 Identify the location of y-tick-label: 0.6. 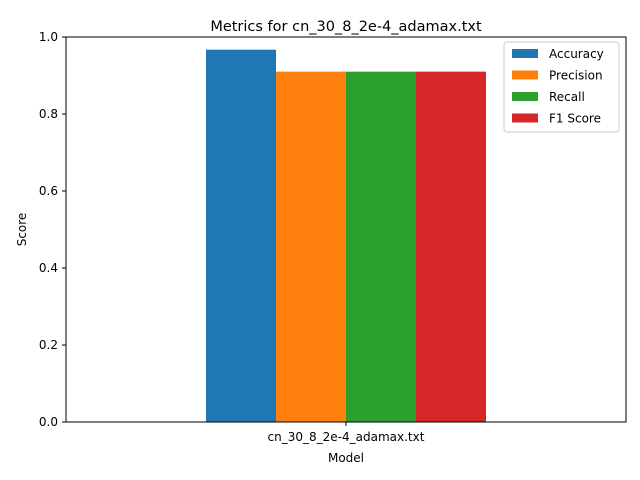
(48, 191).